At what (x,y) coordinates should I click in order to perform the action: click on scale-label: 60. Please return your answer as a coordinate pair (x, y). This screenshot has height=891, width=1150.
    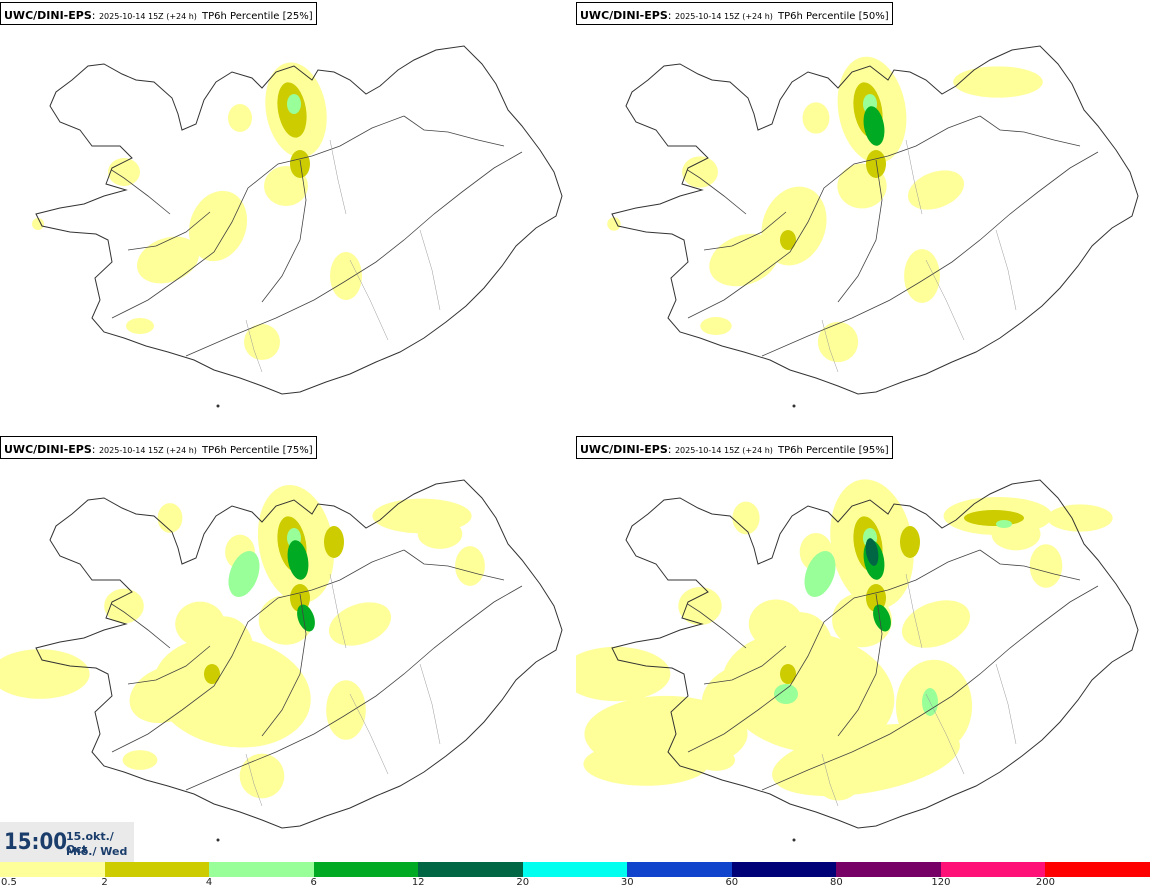
    Looking at the image, I should click on (732, 882).